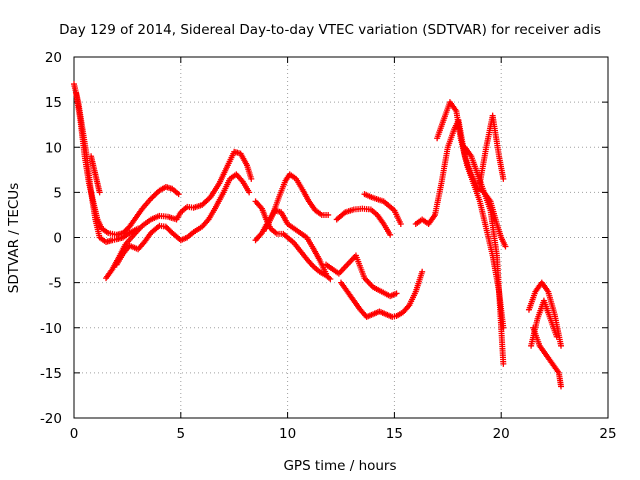 The image size is (640, 480). I want to click on x-axis-label: GPS time / hours, so click(339, 466).